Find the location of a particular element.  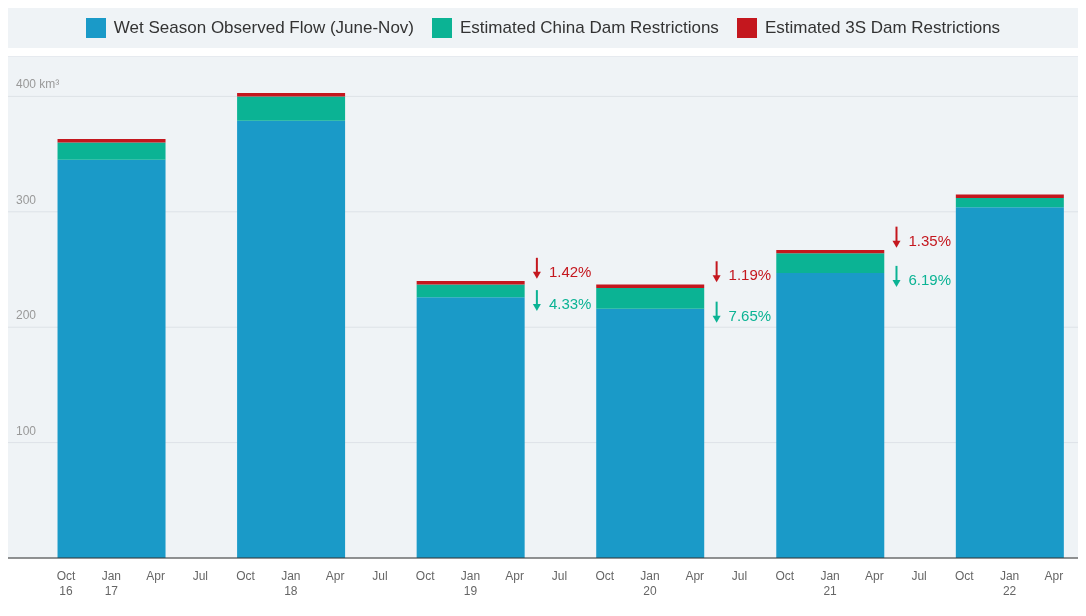

legend-label: Estimated China Dam Restrictions is located at coordinates (589, 28).